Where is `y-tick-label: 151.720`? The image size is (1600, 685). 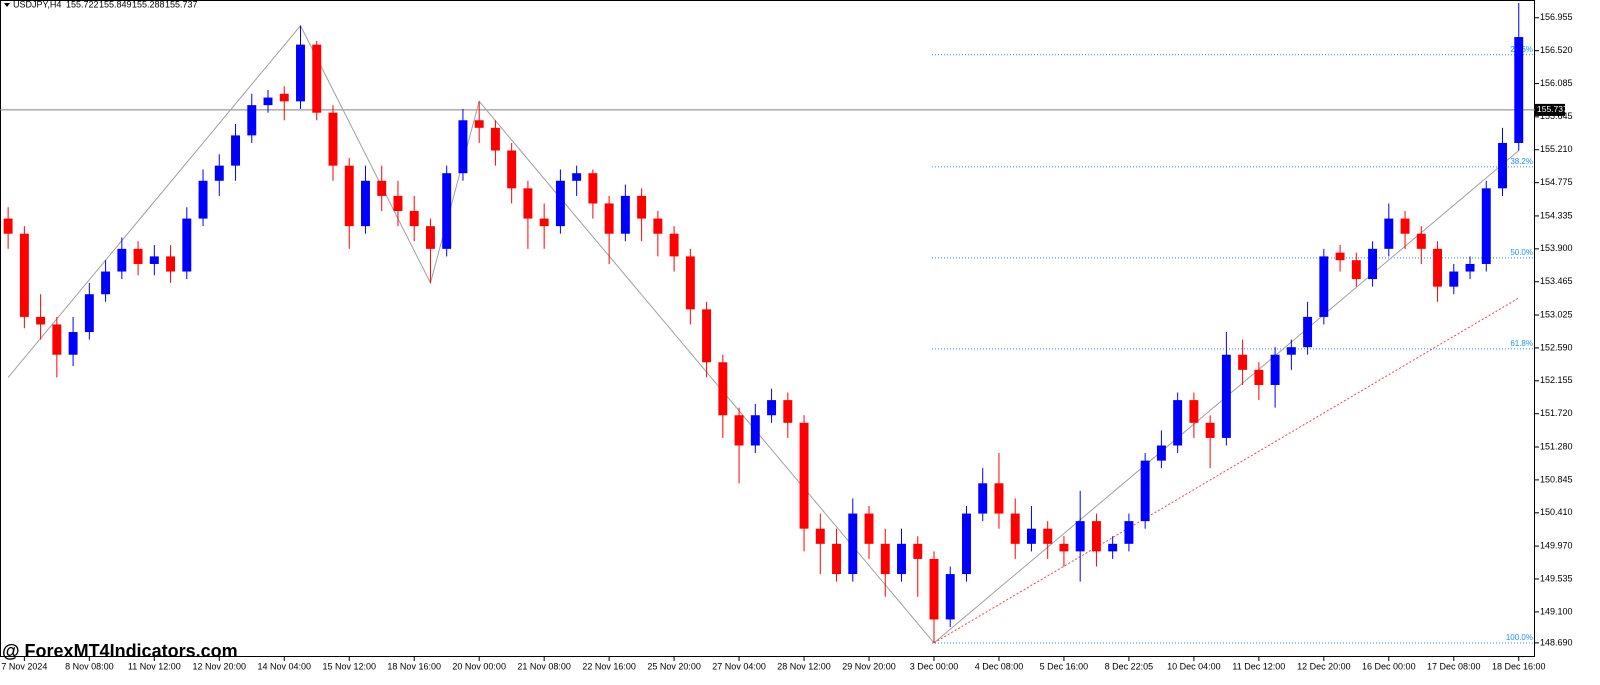 y-tick-label: 151.720 is located at coordinates (1556, 413).